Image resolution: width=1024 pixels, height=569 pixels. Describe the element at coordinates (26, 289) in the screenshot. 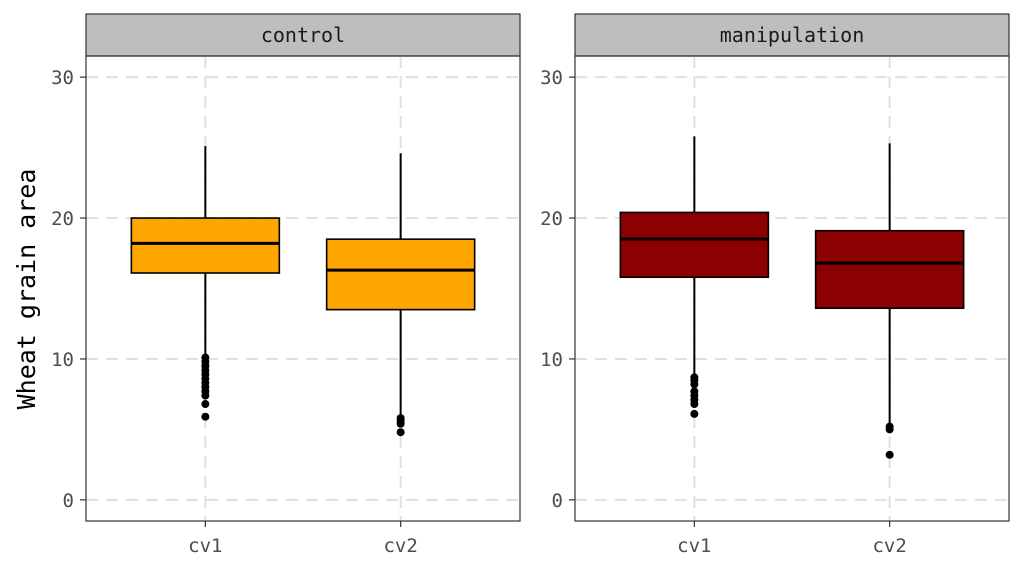

I see `y-axis-title: Wheat grain area` at that location.